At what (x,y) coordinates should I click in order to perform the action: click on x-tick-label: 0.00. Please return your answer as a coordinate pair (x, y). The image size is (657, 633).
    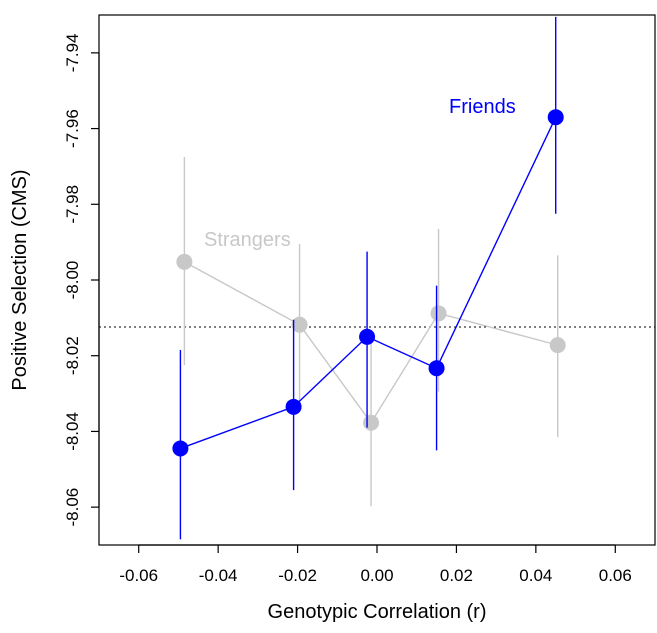
    Looking at the image, I should click on (376, 575).